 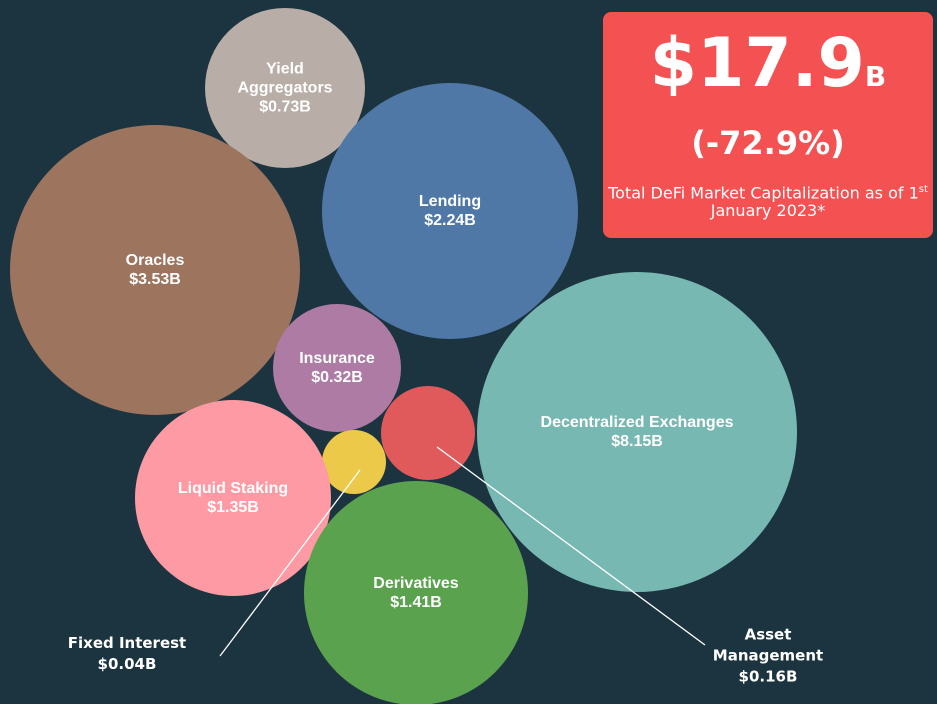 I want to click on value-label: $0.73B, so click(x=285, y=107).